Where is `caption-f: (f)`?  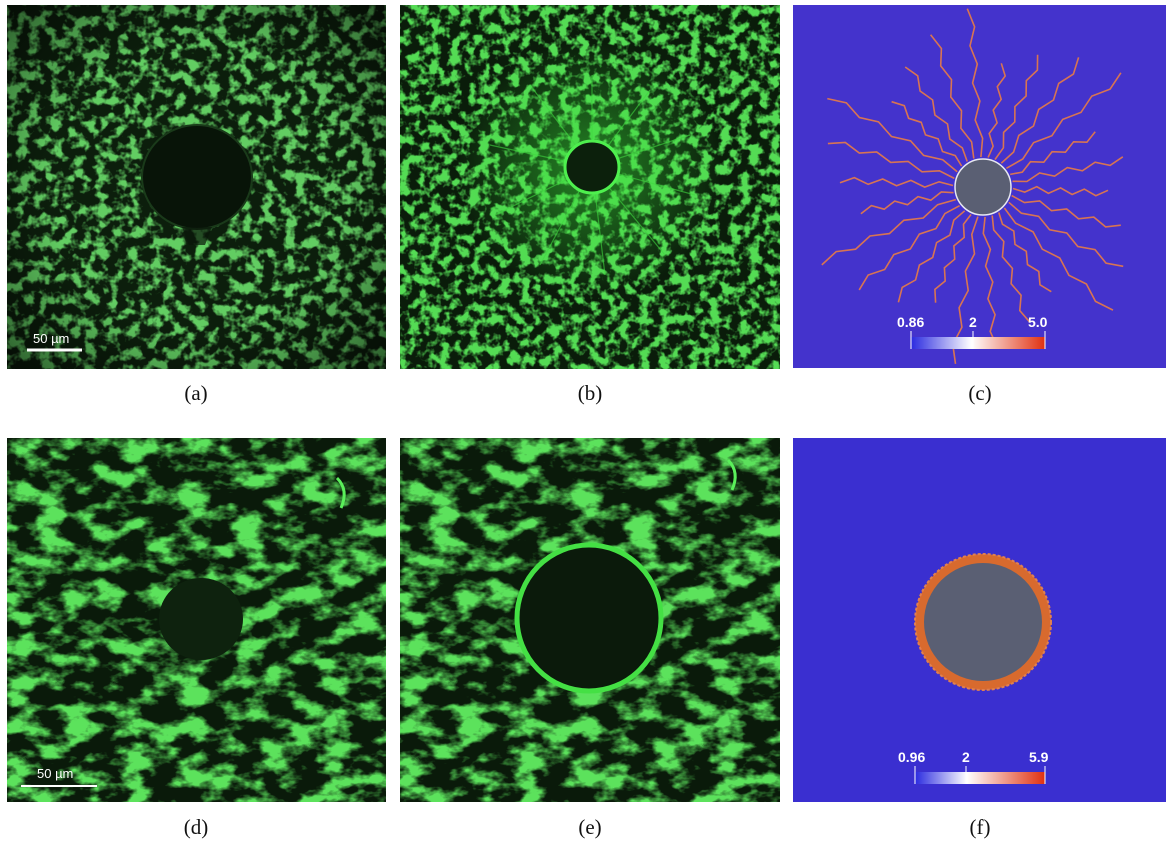 caption-f: (f) is located at coordinates (980, 827).